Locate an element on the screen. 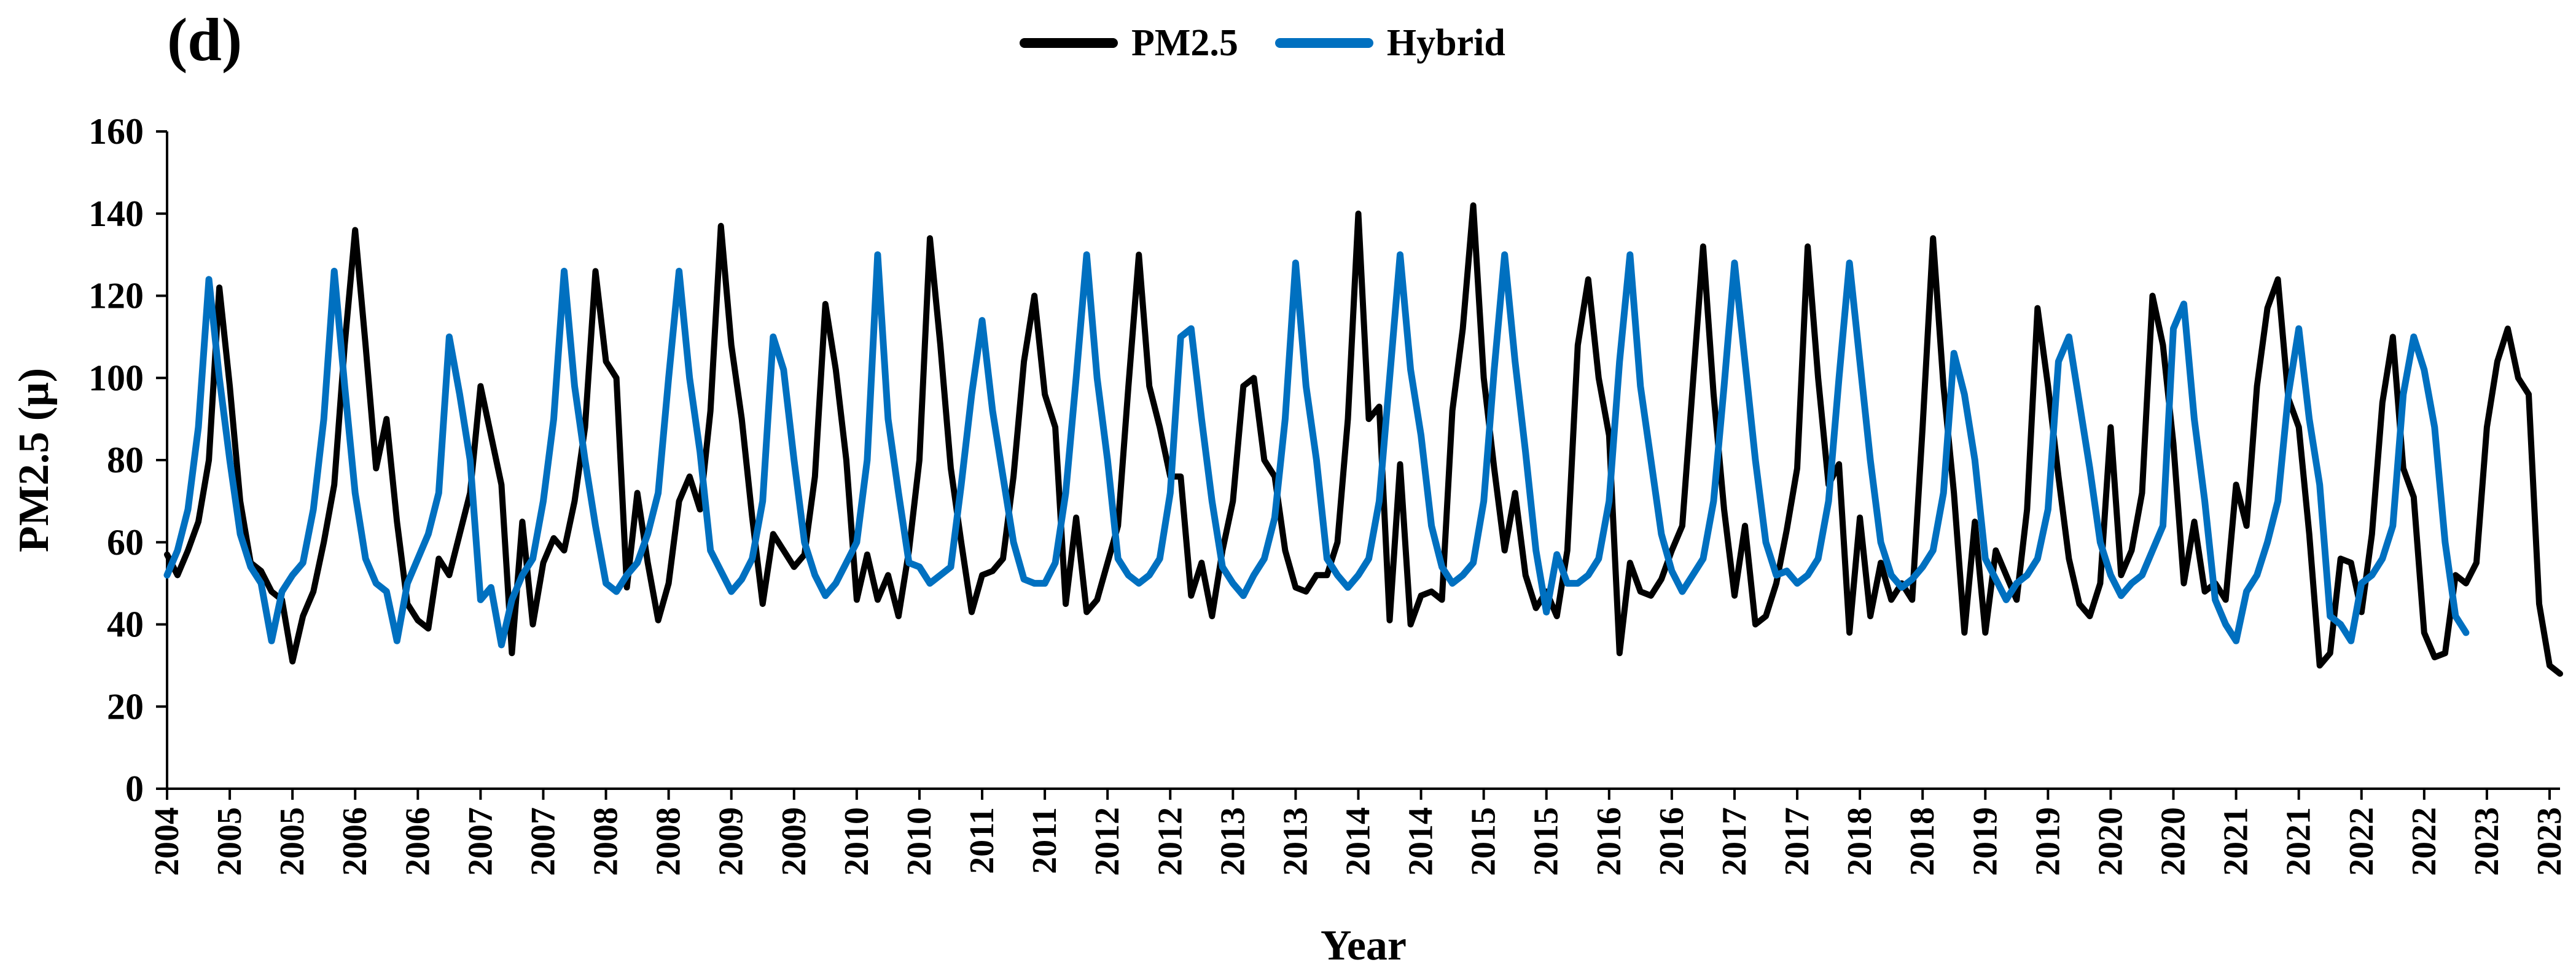 This screenshot has width=2576, height=973. y-tick-label: 40 is located at coordinates (125, 624).